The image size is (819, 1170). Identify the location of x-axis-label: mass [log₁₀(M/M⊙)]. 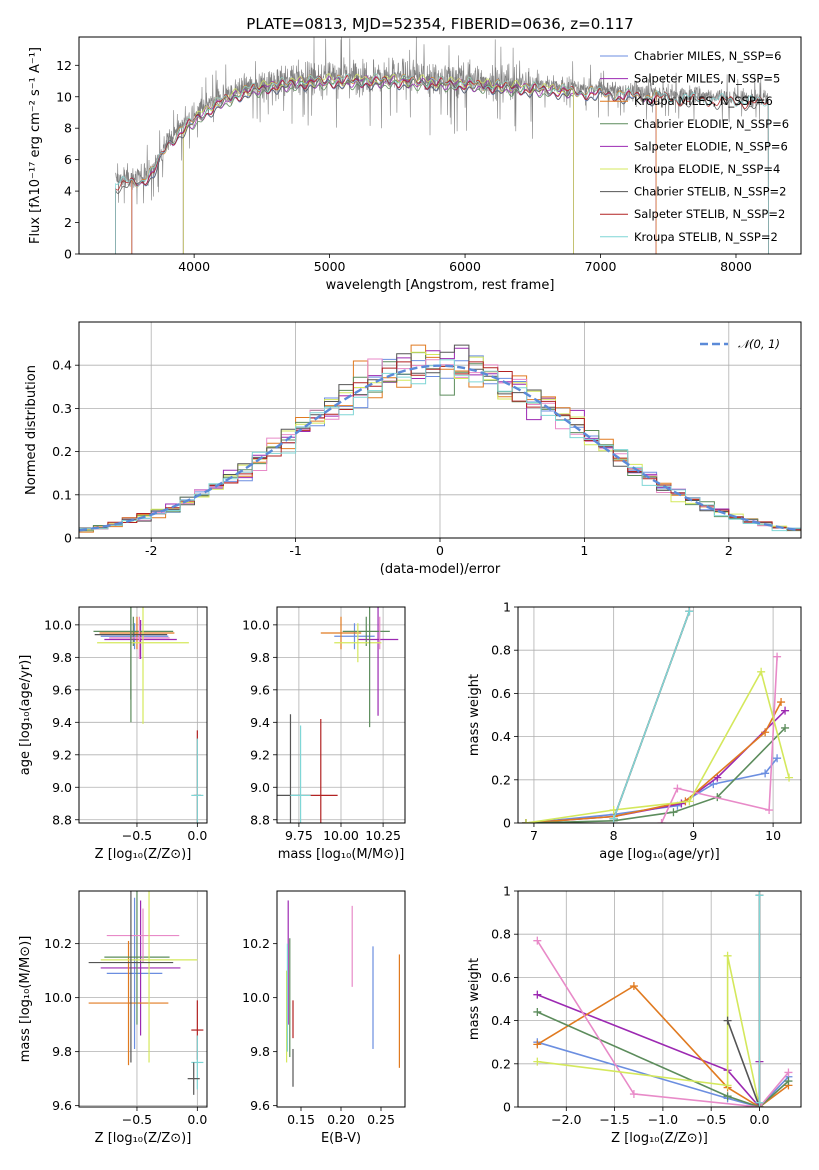
(341, 854).